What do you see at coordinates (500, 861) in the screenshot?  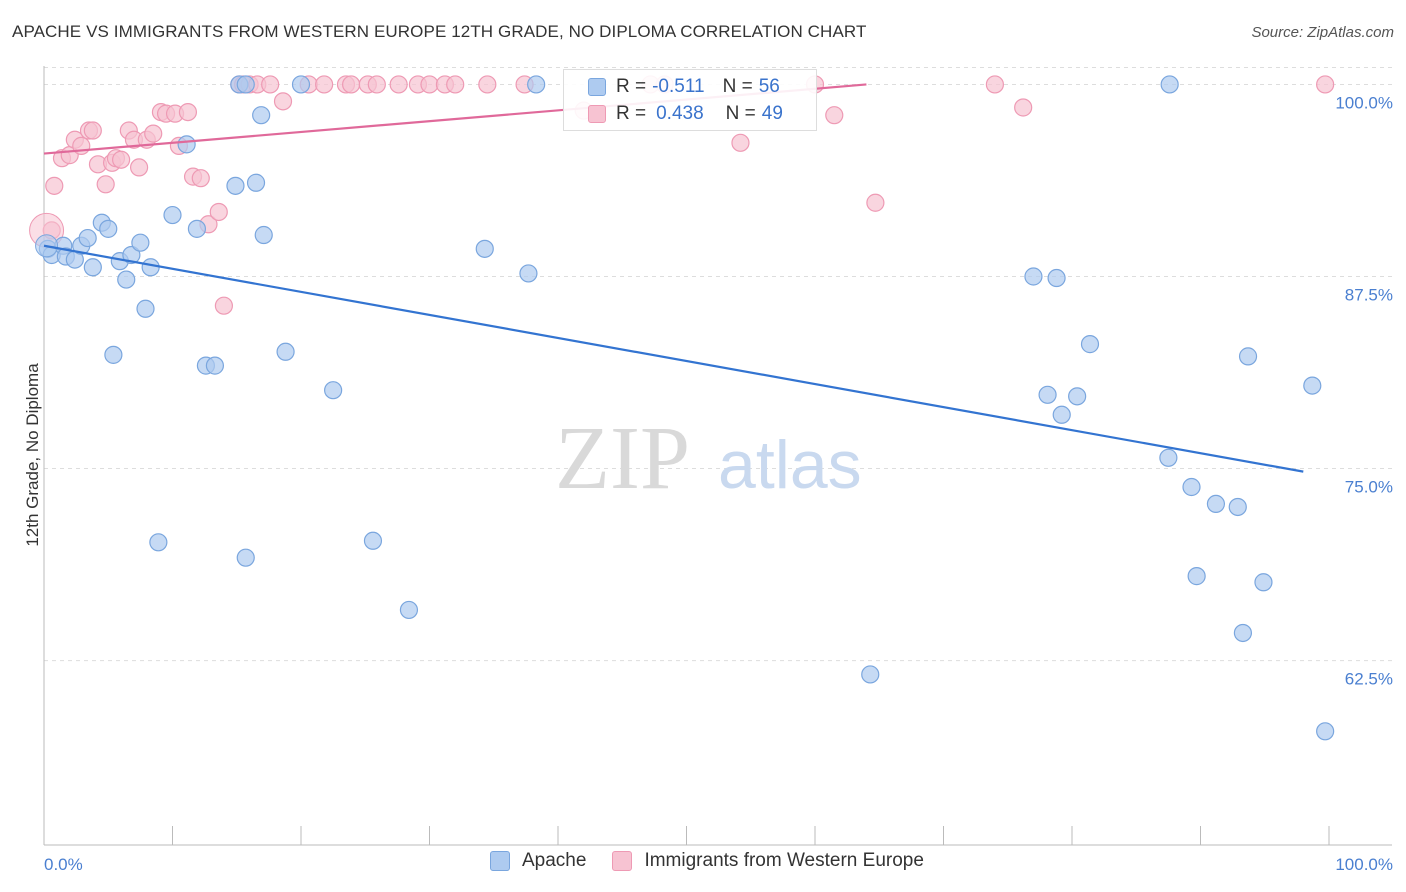 I see `apache-legend-swatch` at bounding box center [500, 861].